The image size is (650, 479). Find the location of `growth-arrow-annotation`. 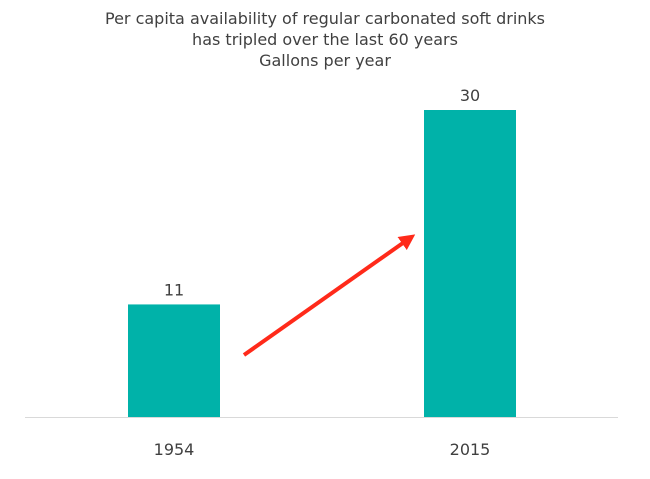

growth-arrow-annotation is located at coordinates (329, 295).